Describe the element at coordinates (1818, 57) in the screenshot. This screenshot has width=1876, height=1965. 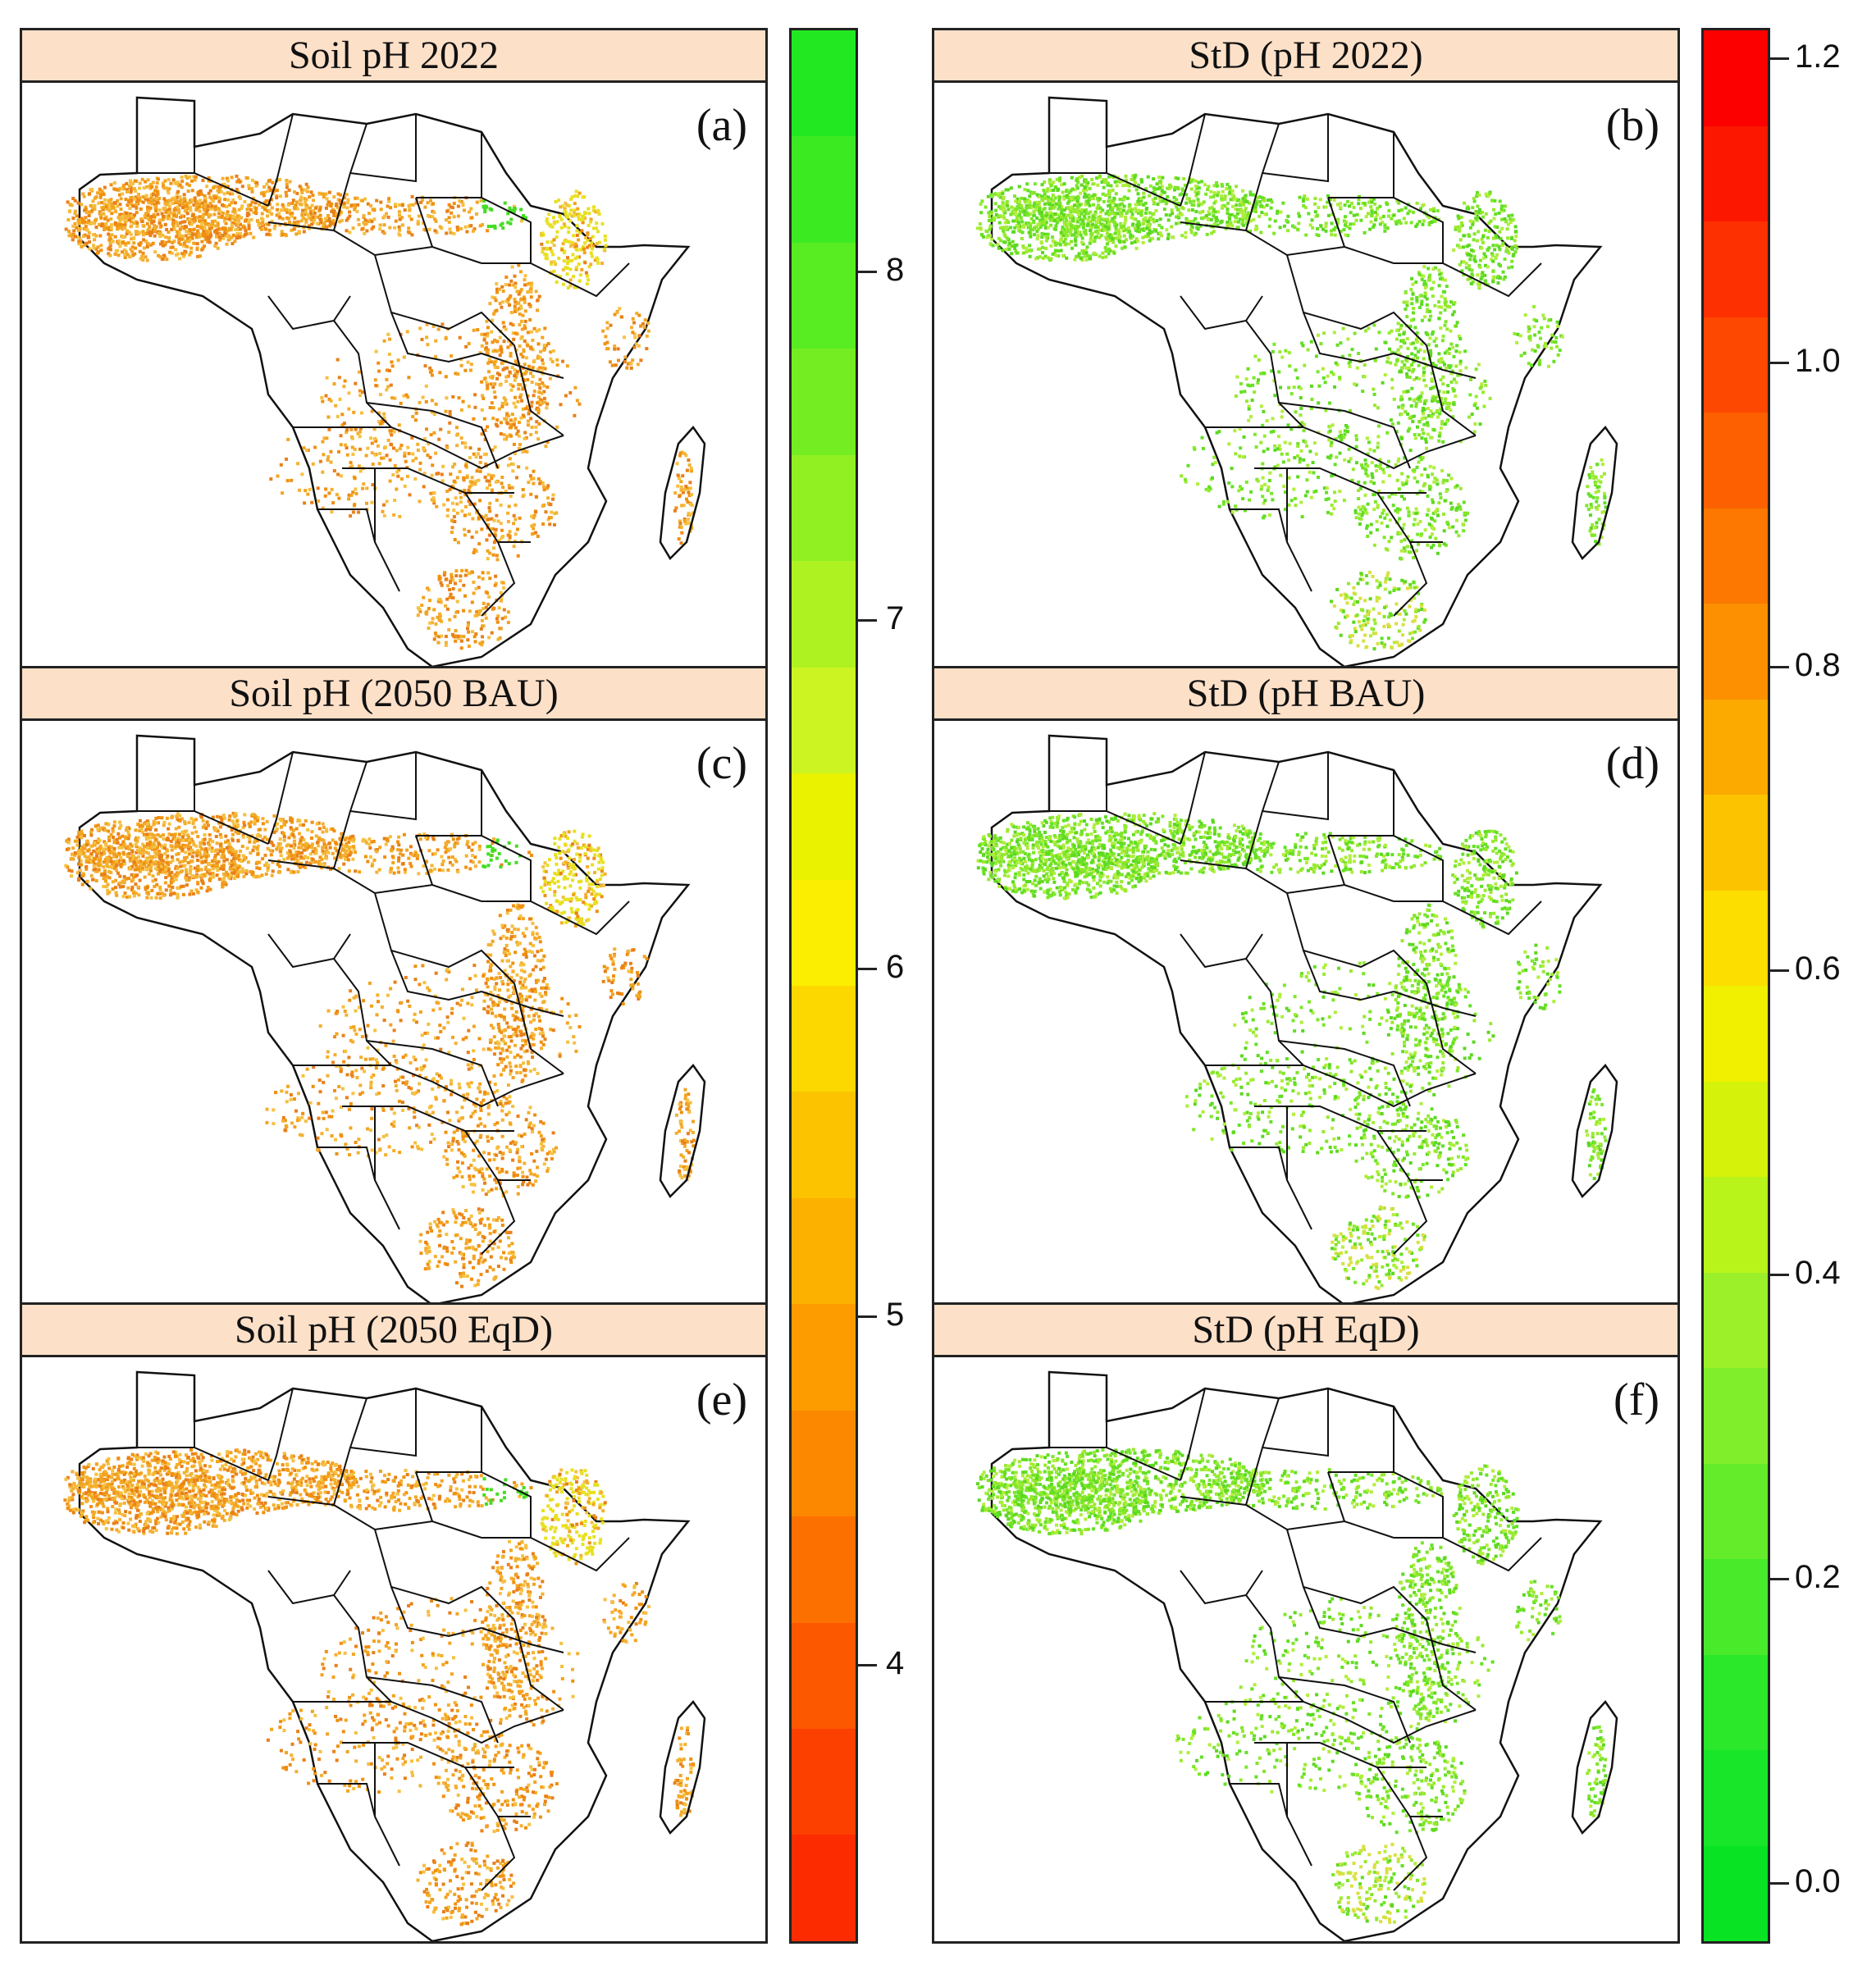
I see `colorbar-tick-label: 1.2` at that location.